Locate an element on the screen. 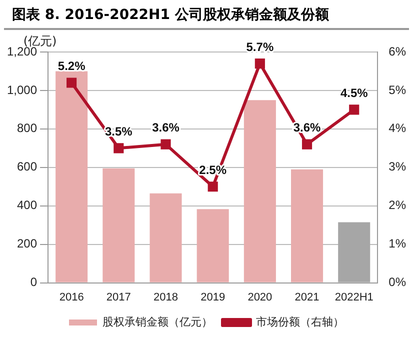  y2-tick-label: 5% is located at coordinates (397, 89).